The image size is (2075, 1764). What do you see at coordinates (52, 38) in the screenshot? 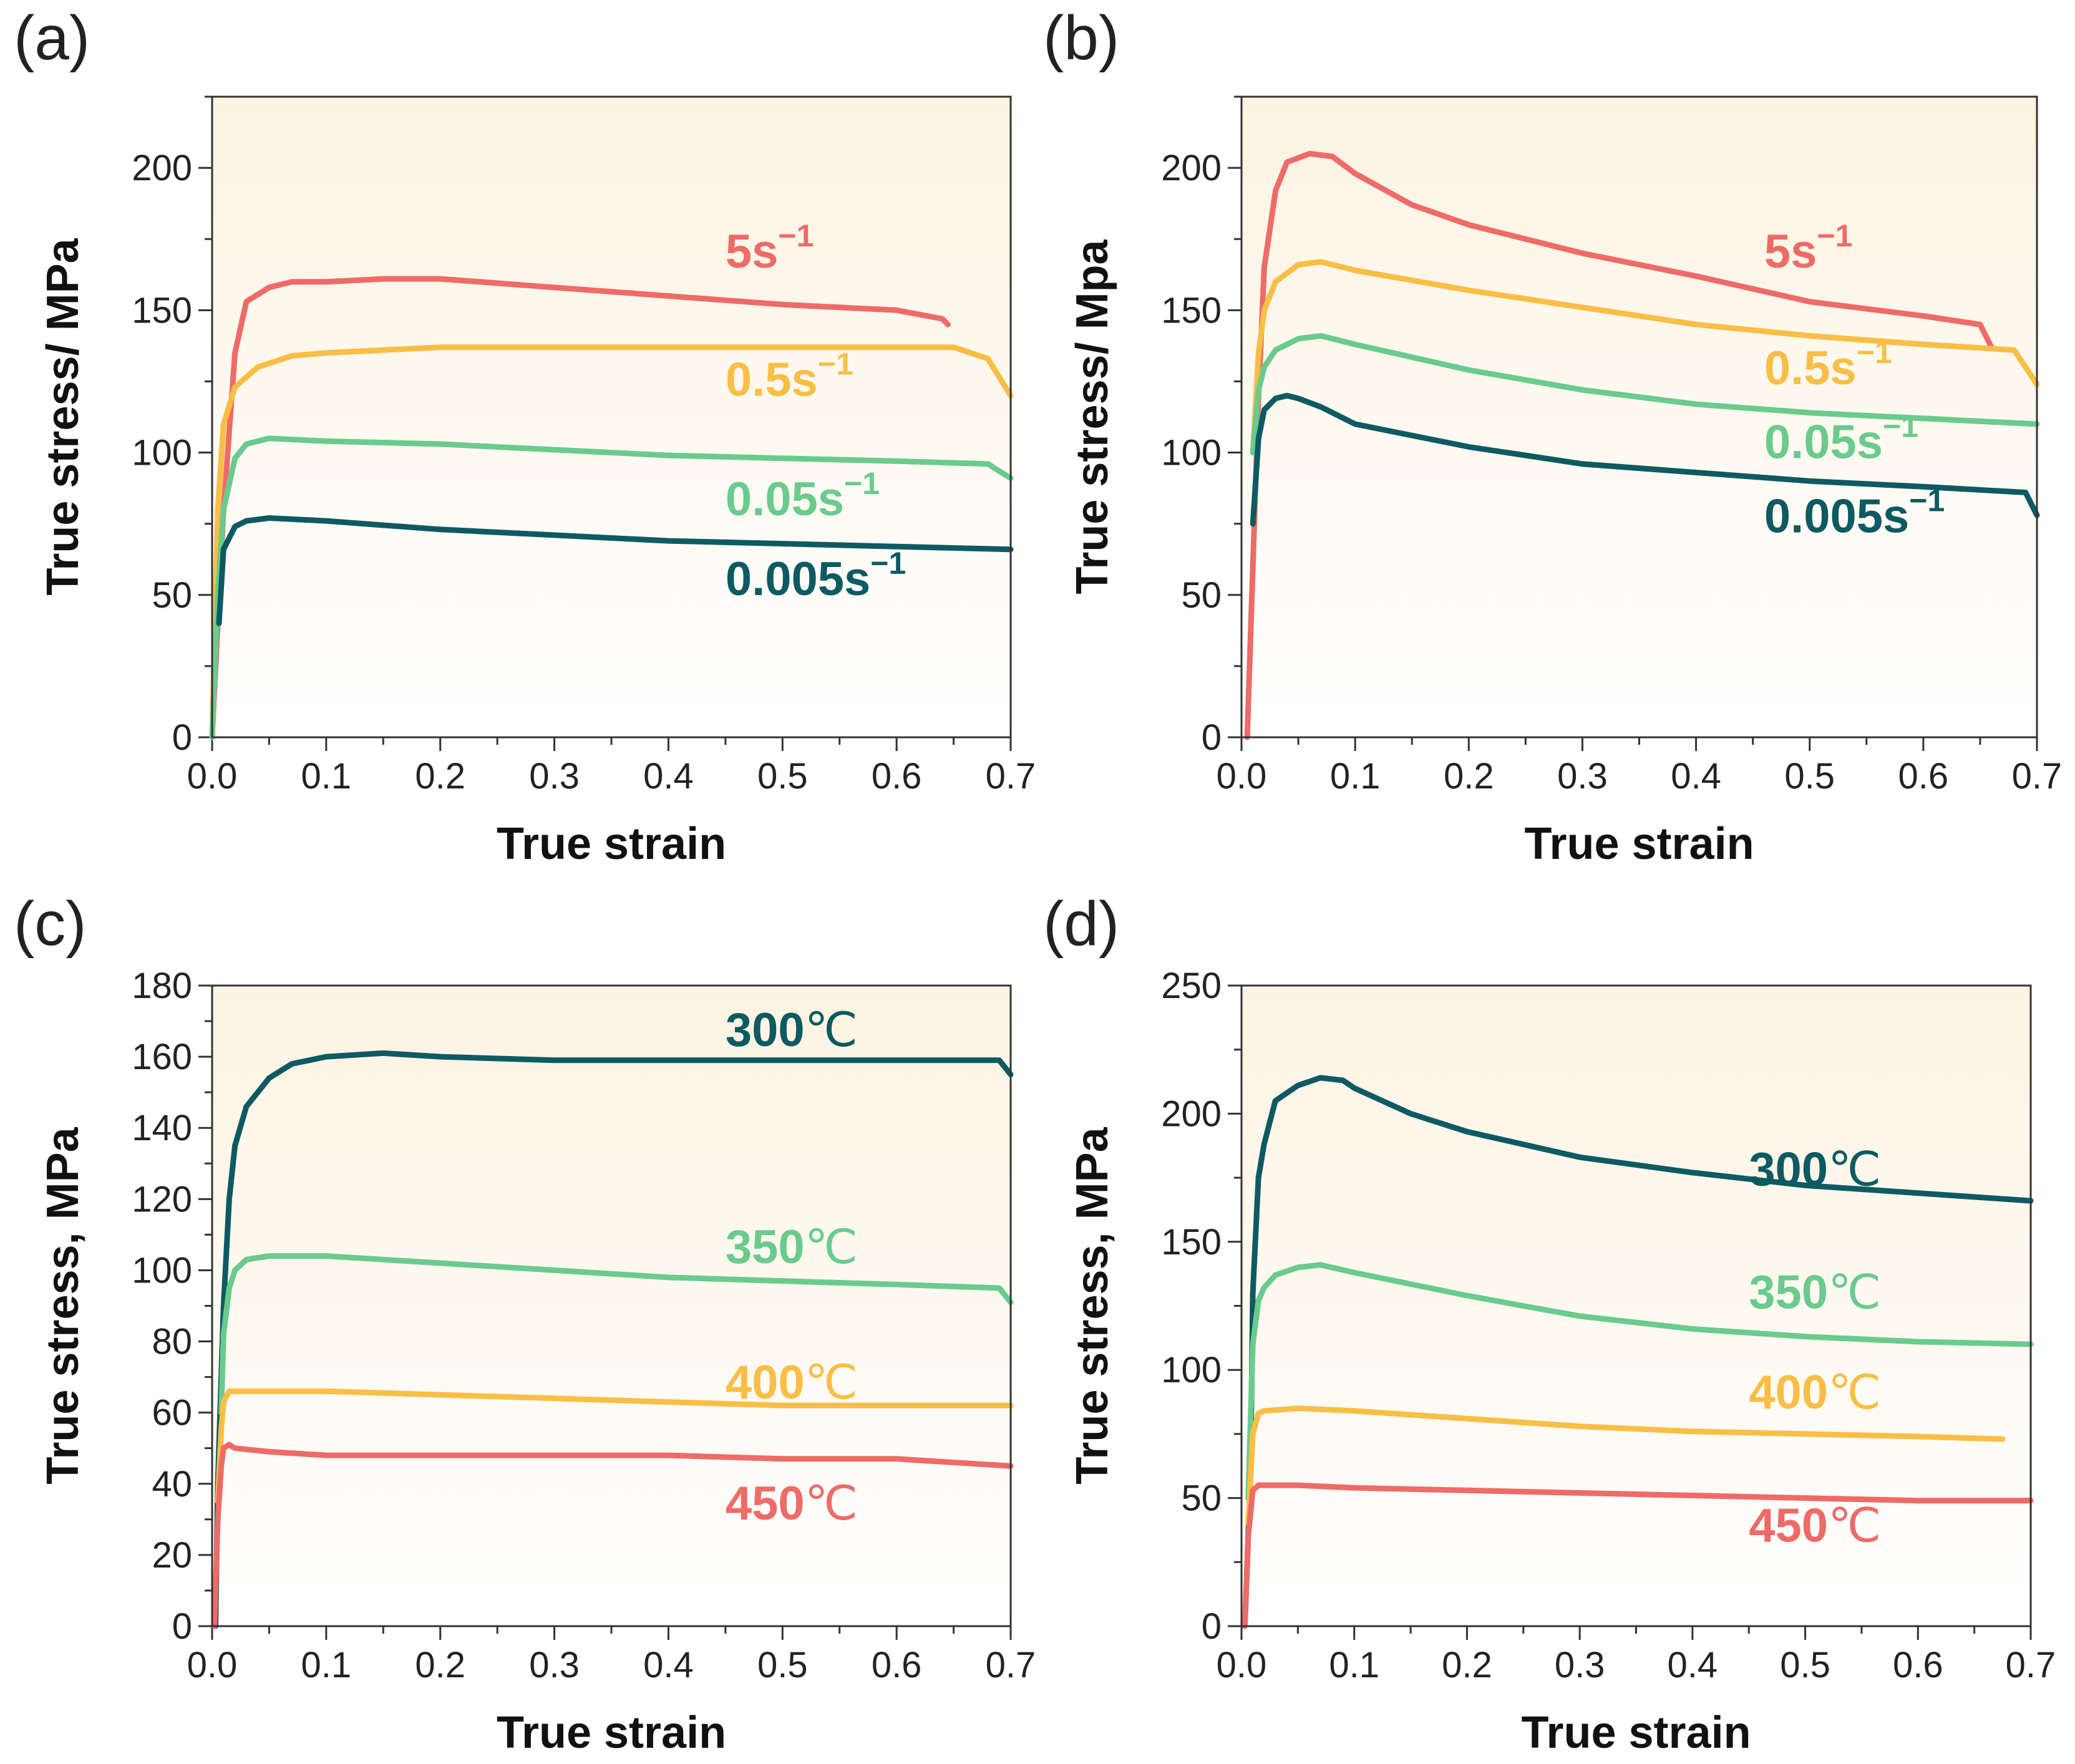
I see `panel-letter: (a)` at bounding box center [52, 38].